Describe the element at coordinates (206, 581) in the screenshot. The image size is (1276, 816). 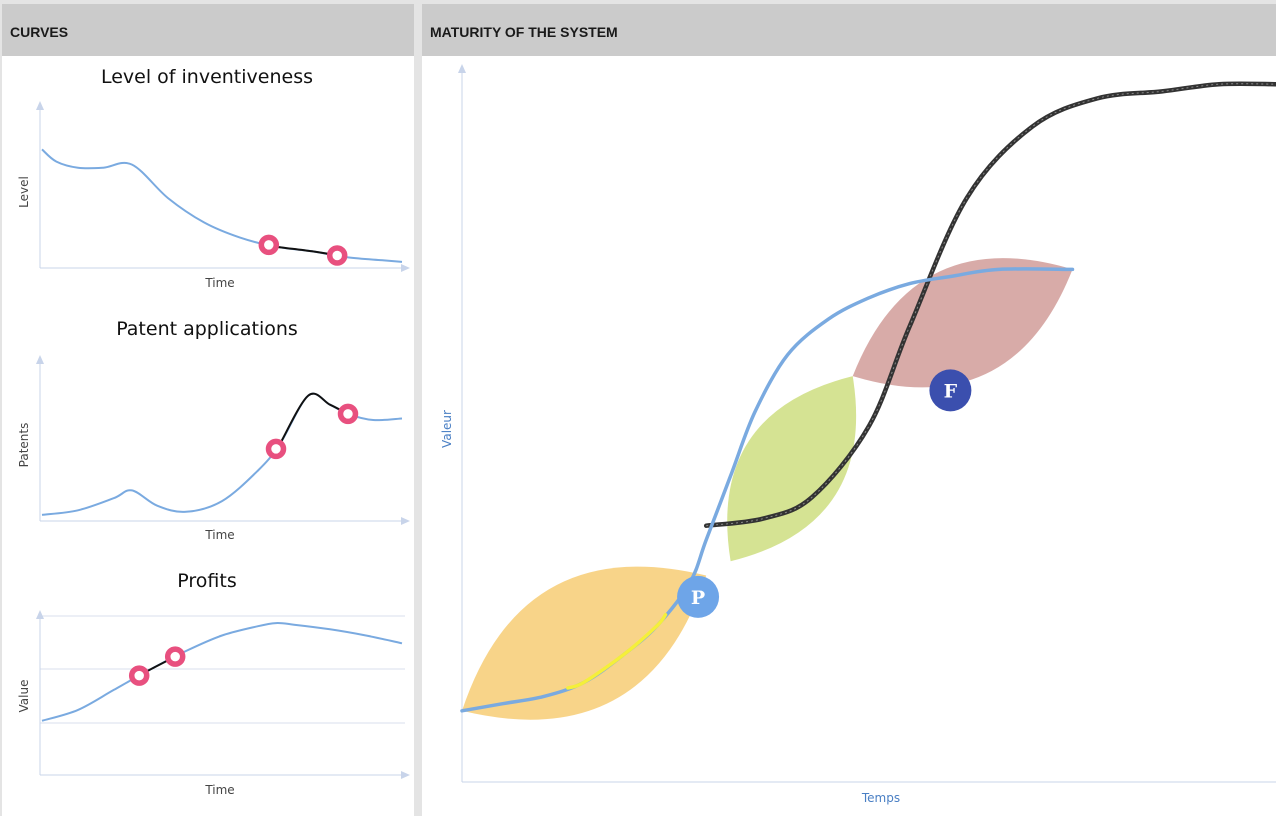
I see `chart-title: Profits` at that location.